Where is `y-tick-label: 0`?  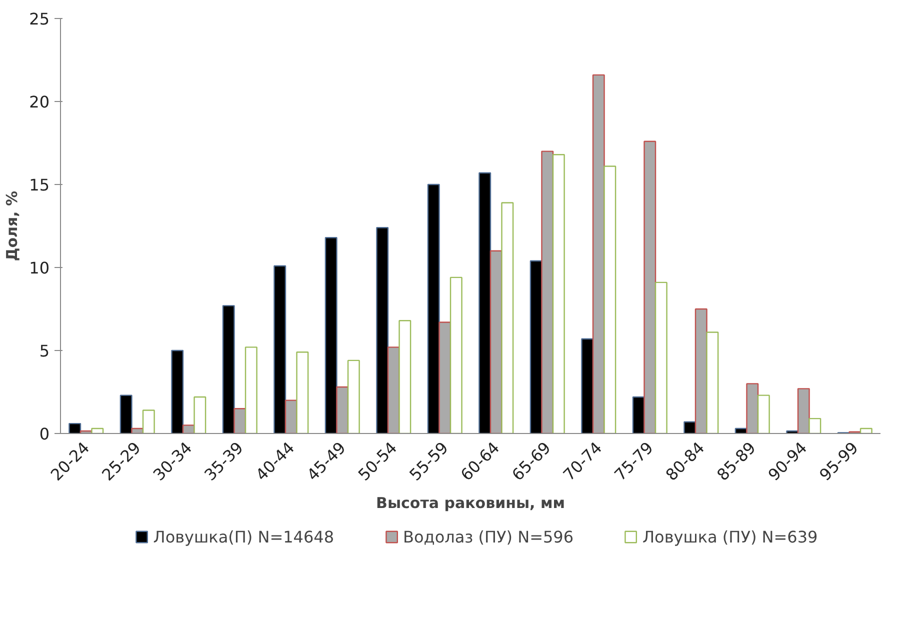
y-tick-label: 0 is located at coordinates (44, 434).